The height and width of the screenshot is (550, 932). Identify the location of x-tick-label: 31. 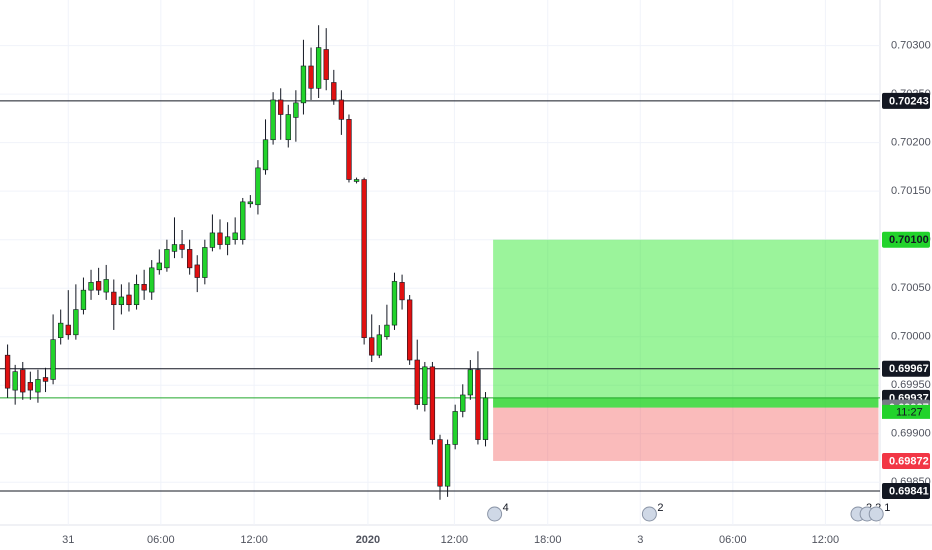
(68, 540).